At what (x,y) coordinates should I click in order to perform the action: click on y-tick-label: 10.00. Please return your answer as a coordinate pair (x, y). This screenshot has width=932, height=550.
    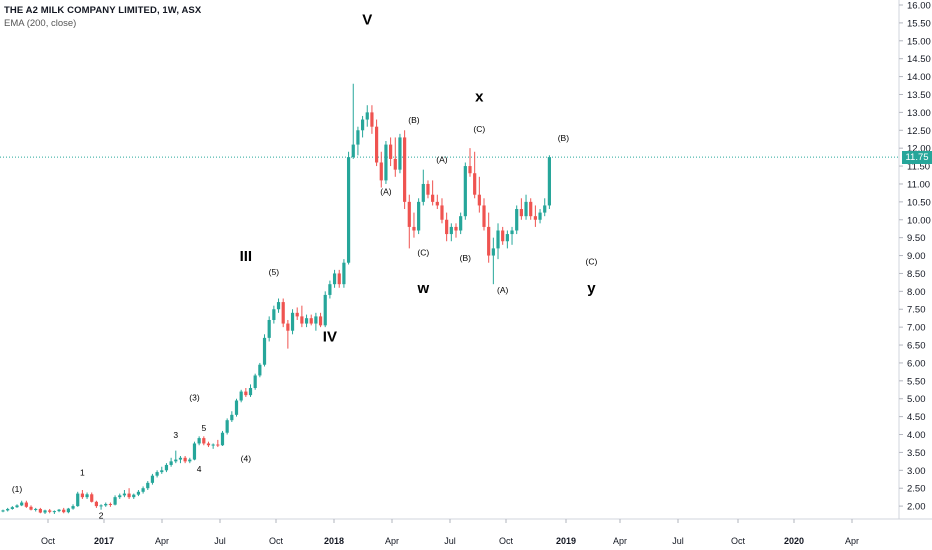
    Looking at the image, I should click on (919, 220).